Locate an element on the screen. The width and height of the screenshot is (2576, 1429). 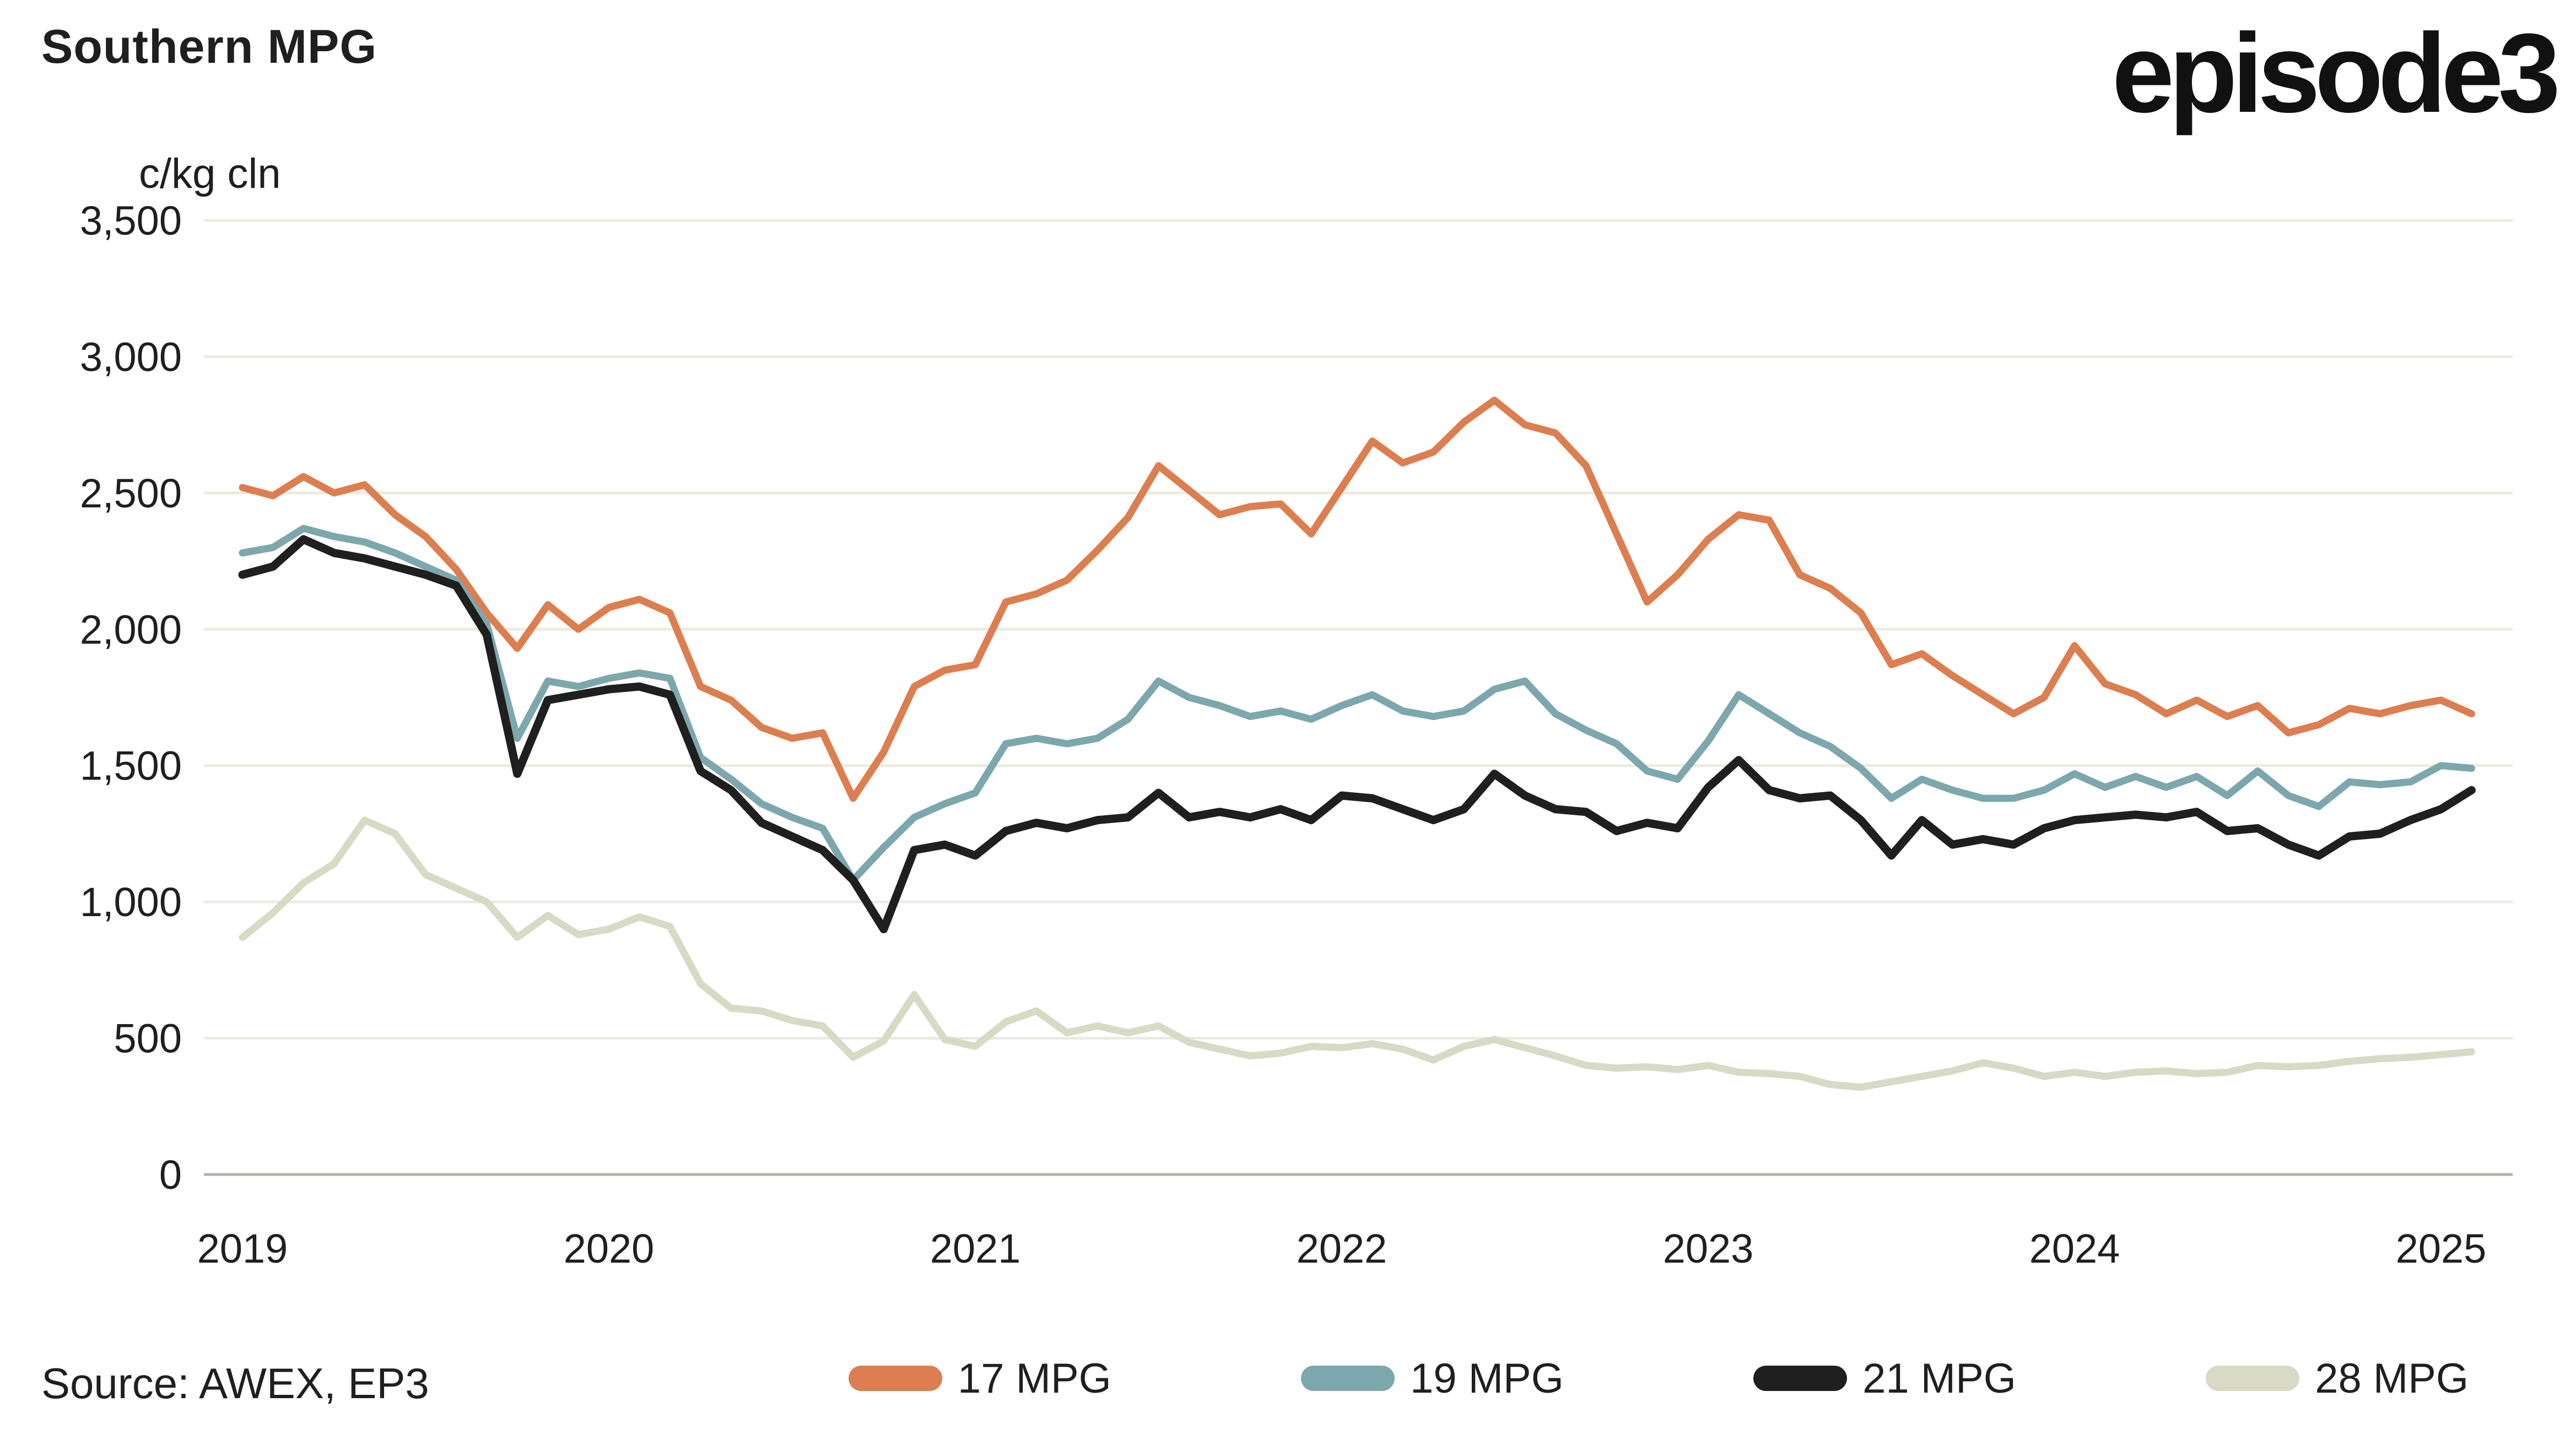
y-axis-unit-label: c/kg cln is located at coordinates (210, 173).